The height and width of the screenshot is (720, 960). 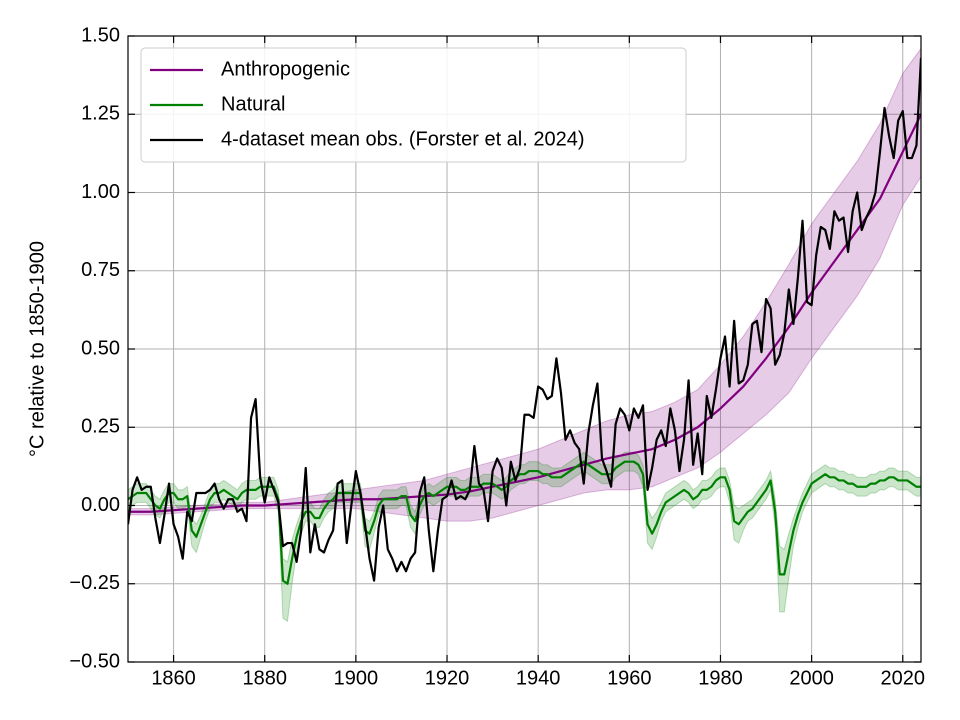 I want to click on legend-label: Natural, so click(x=253, y=104).